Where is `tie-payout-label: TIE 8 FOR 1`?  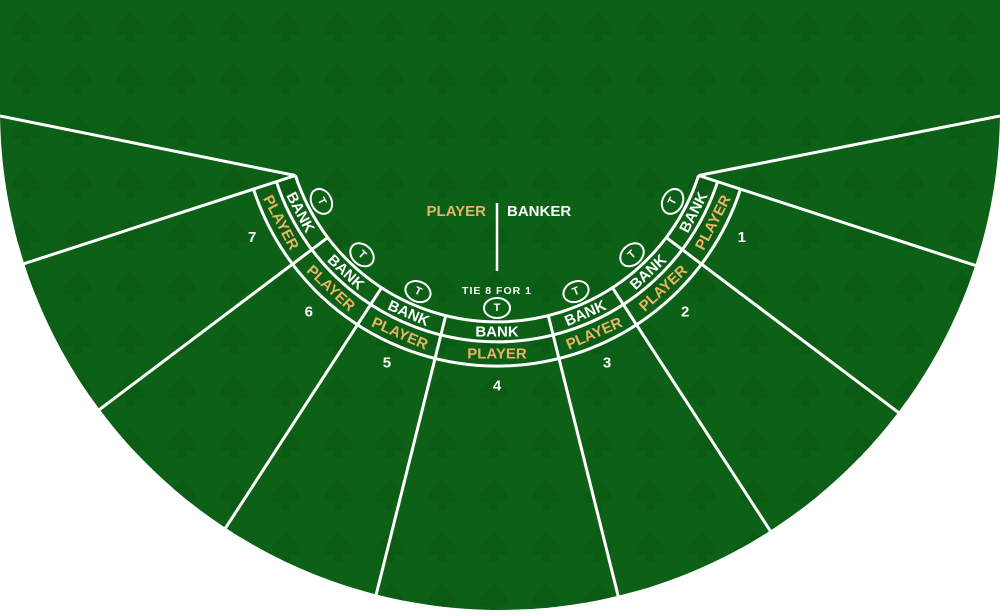
tie-payout-label: TIE 8 FOR 1 is located at coordinates (497, 291).